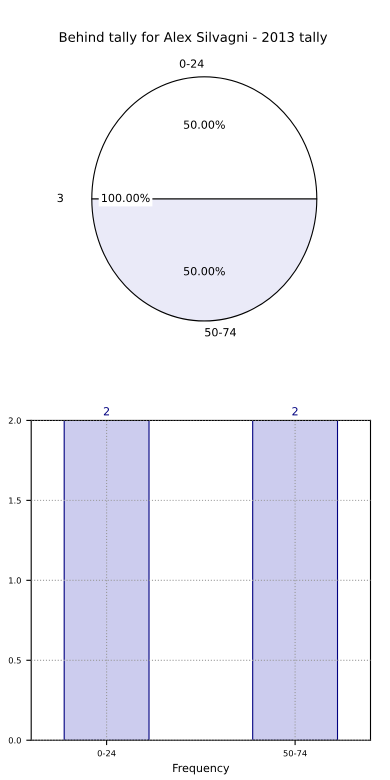 This screenshot has height=780, width=390. What do you see at coordinates (14, 740) in the screenshot?
I see `y-tick-label: 0.0` at bounding box center [14, 740].